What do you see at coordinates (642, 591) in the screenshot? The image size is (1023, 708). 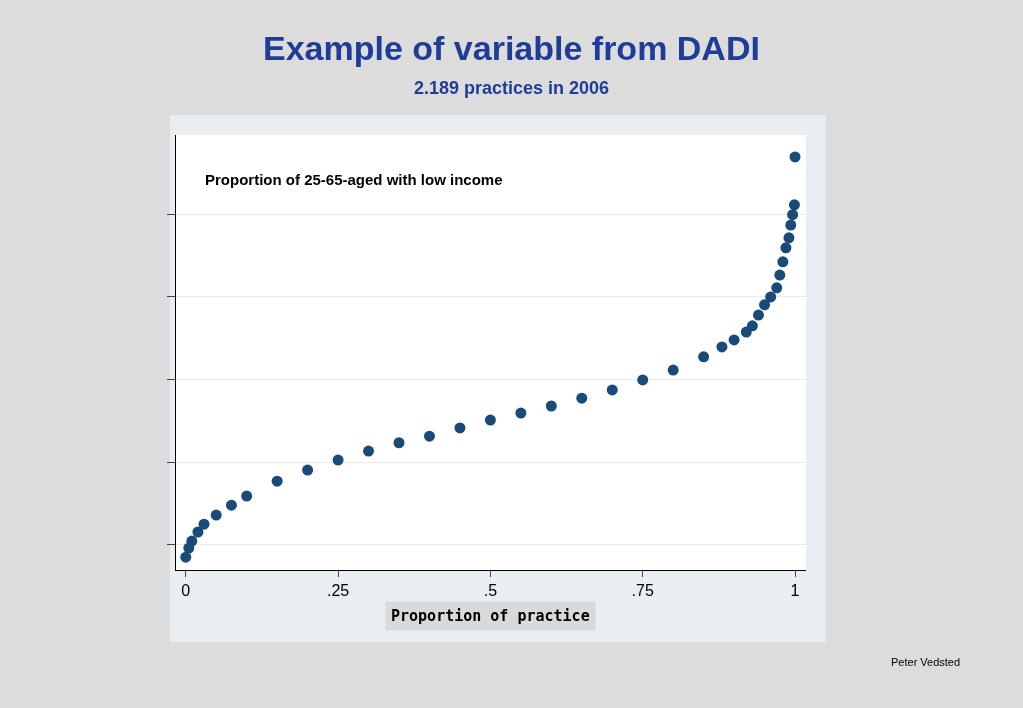 I see `x-tick-label: .75` at bounding box center [642, 591].